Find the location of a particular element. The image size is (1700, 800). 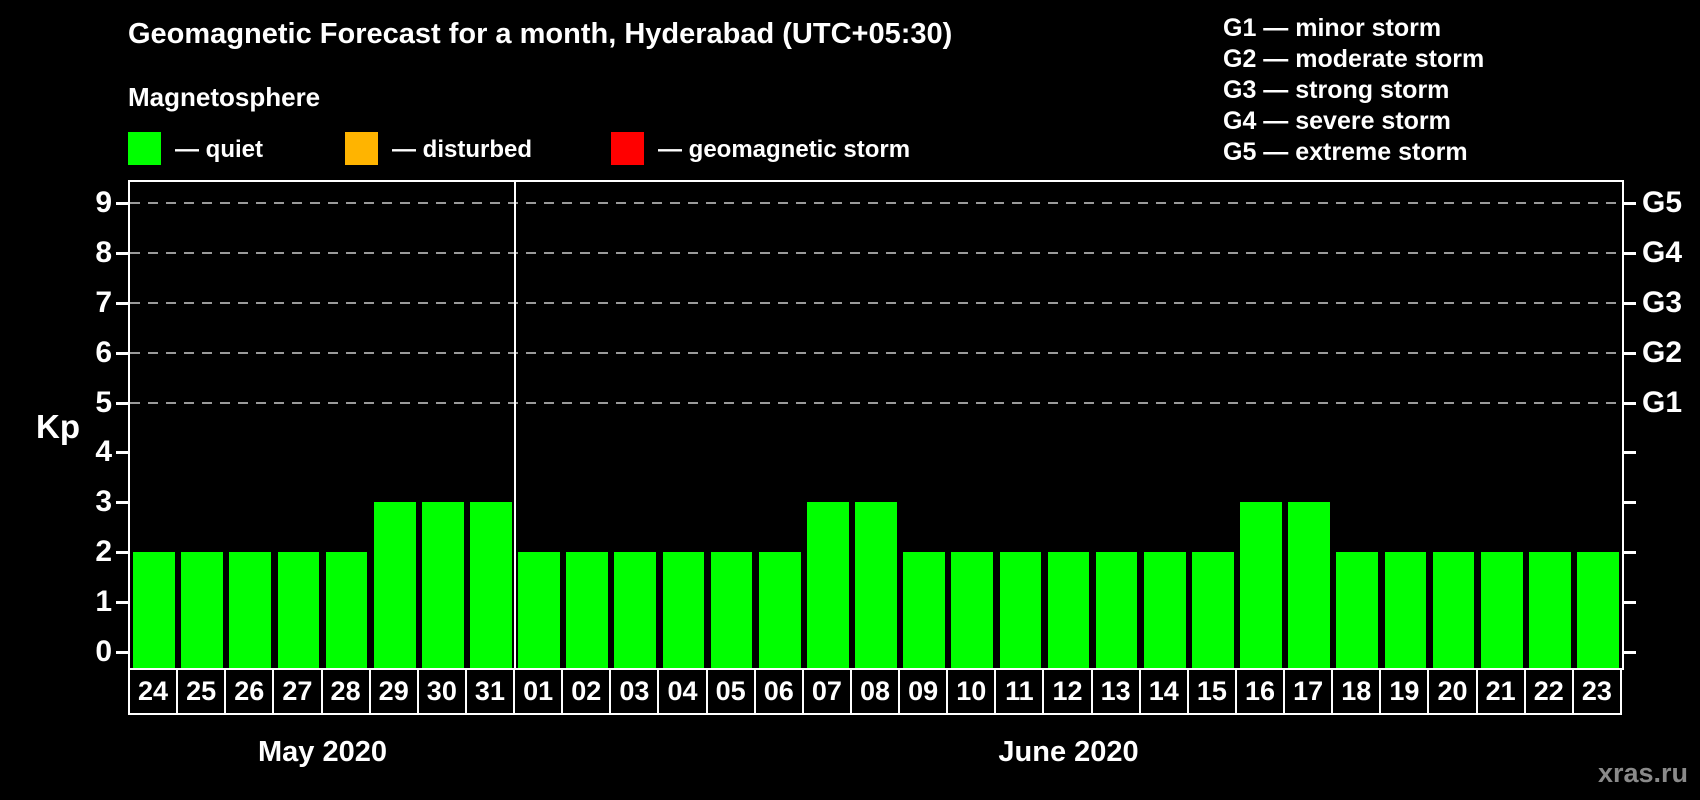

right-tick-kp0 is located at coordinates (1630, 652).